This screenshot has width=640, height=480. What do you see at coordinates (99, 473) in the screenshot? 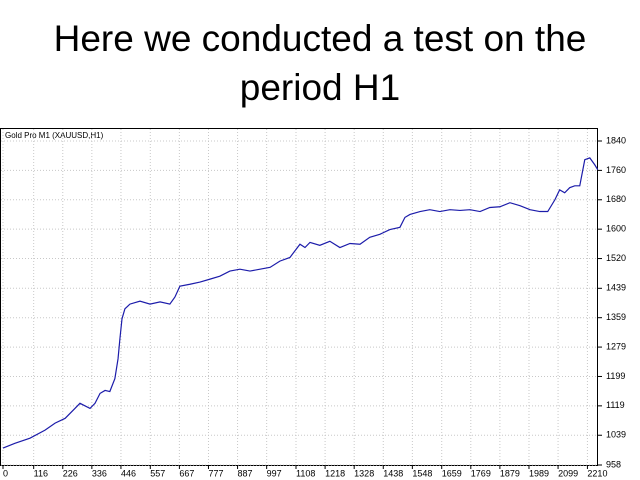
I see `x-tick-label: 336` at bounding box center [99, 473].